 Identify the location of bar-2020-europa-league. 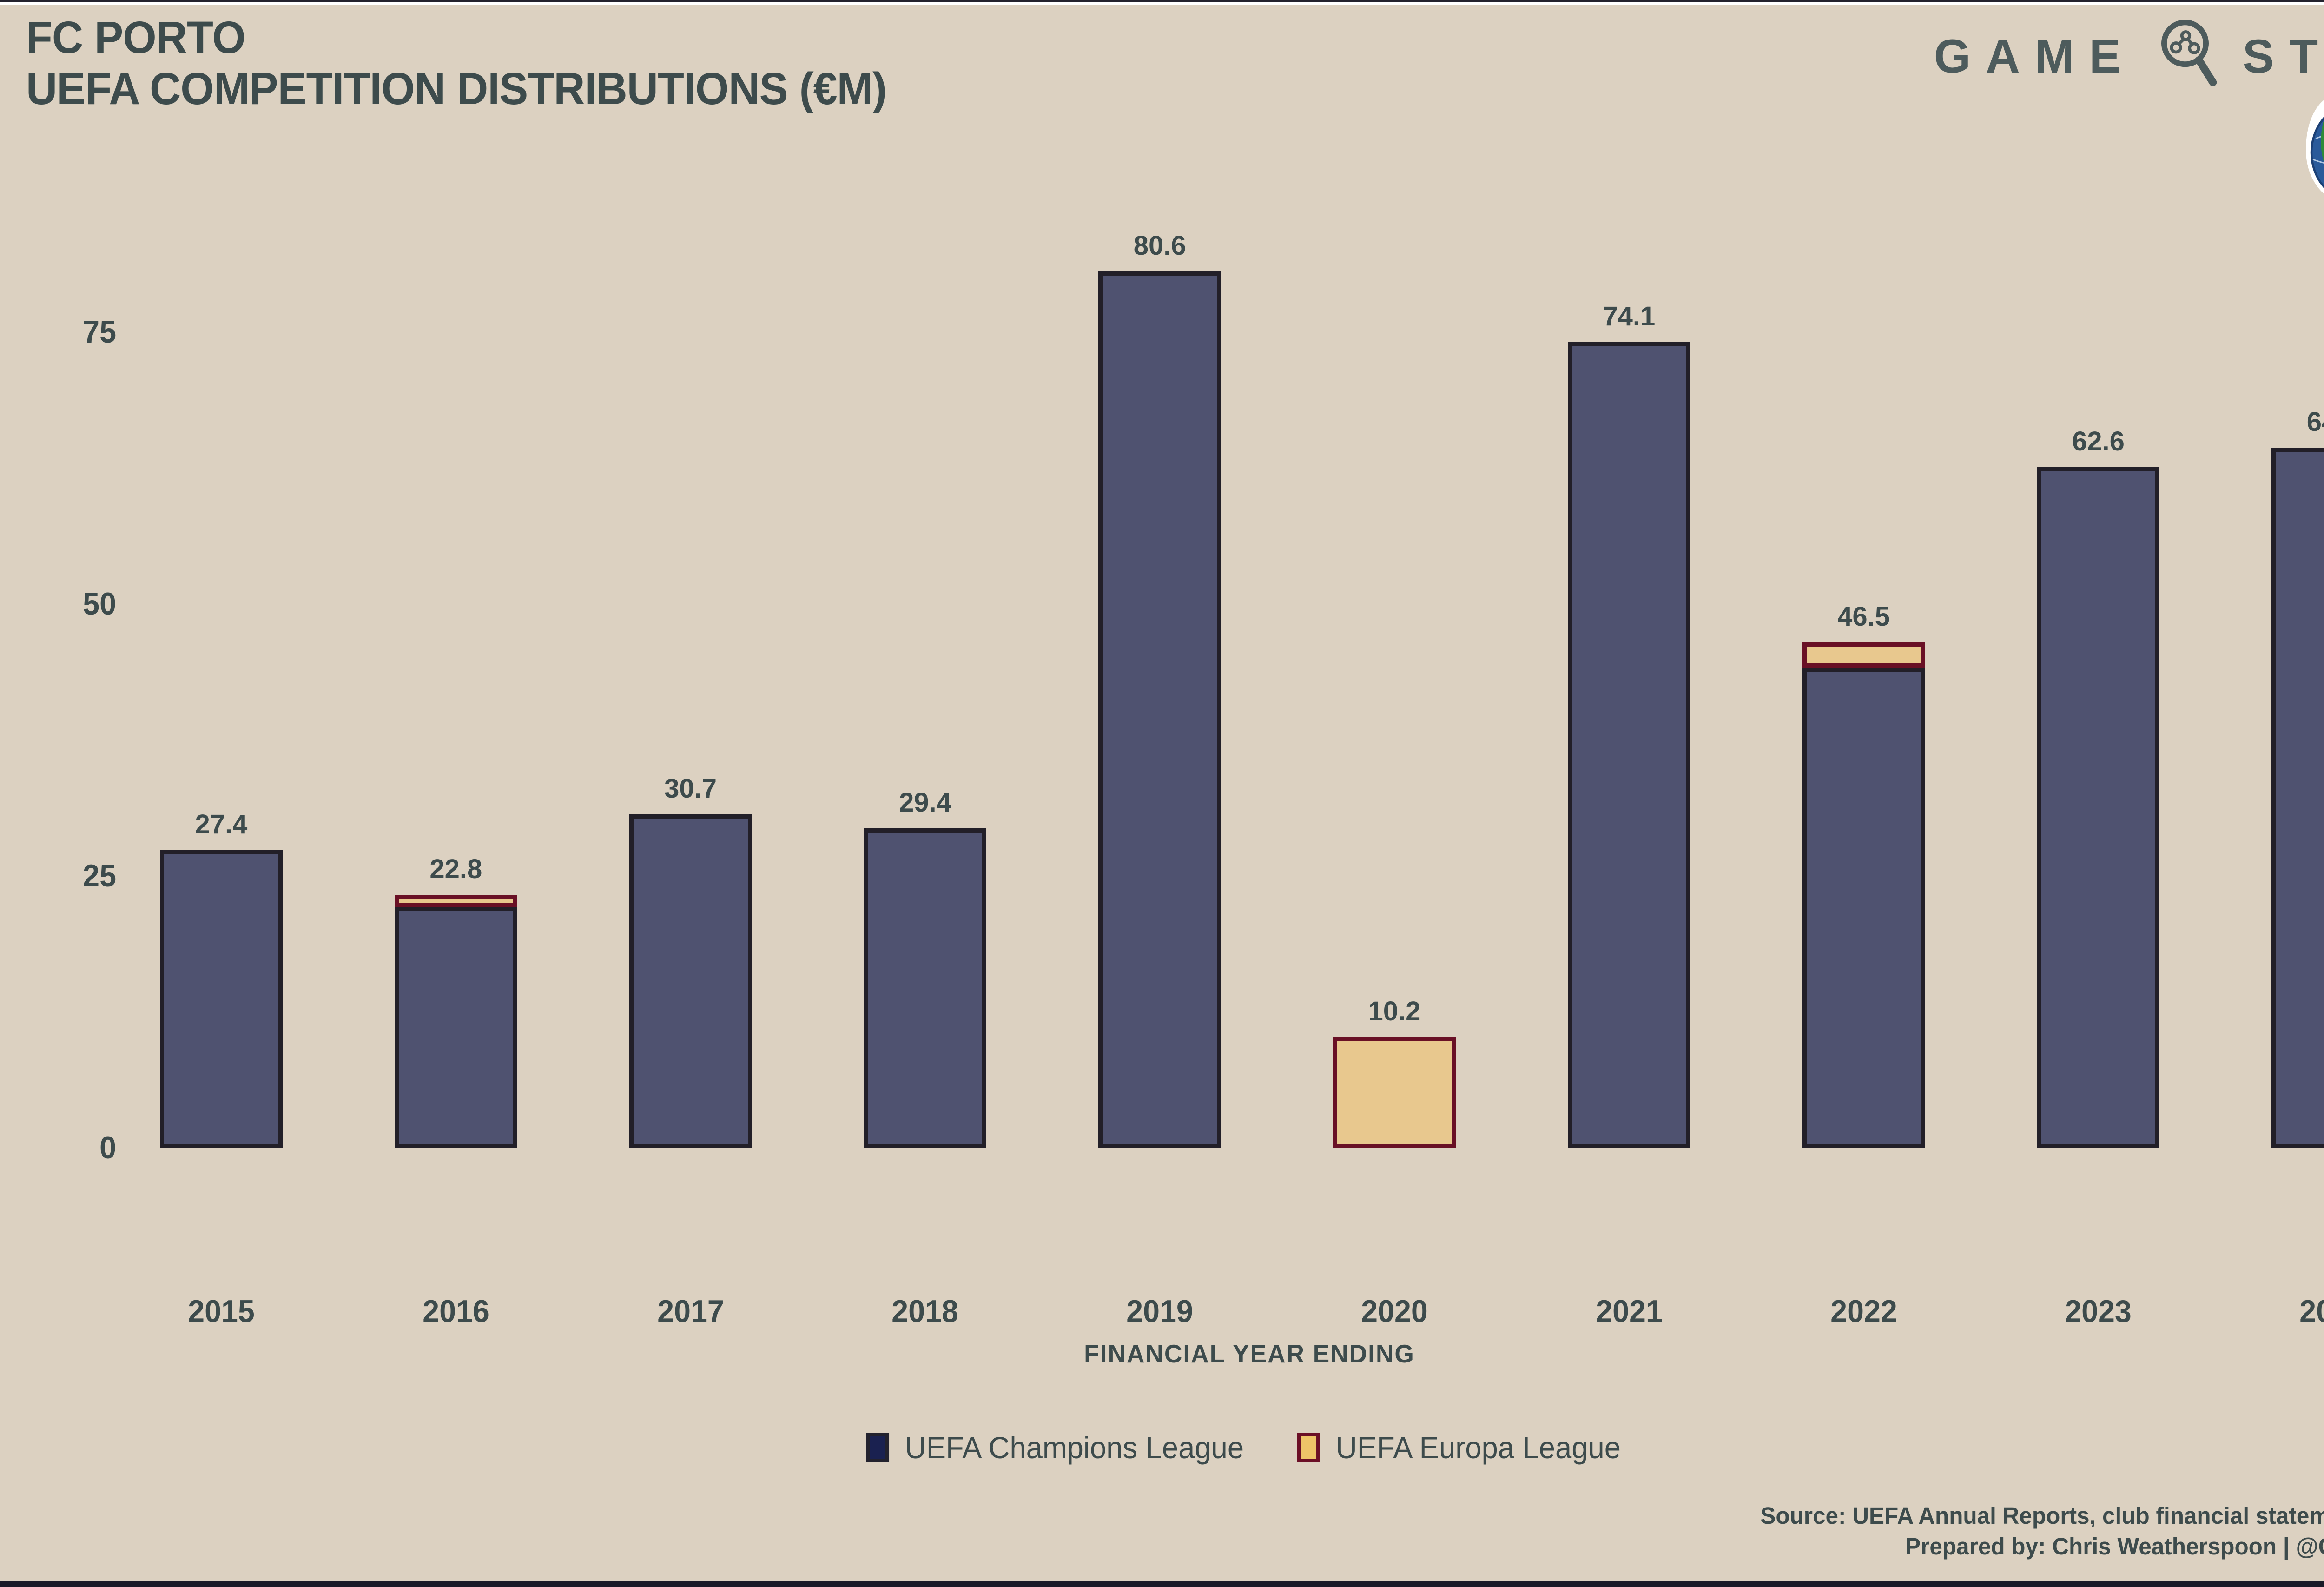
(1394, 1092).